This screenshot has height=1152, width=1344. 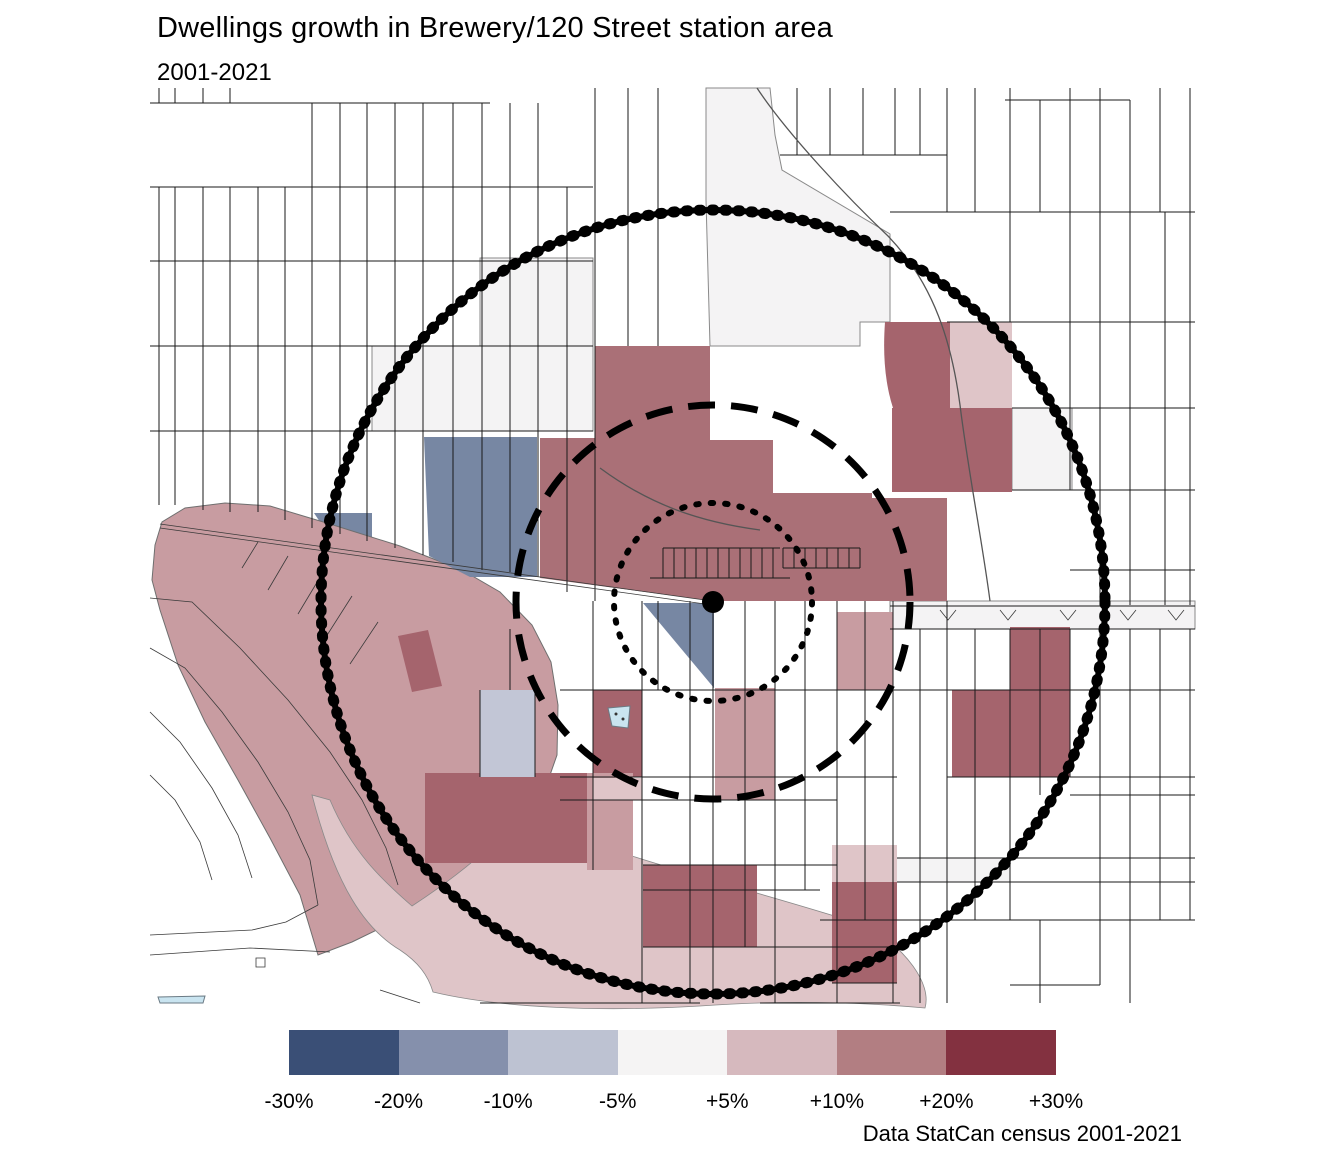 What do you see at coordinates (1022, 1133) in the screenshot?
I see `data-attribution: Data StatCan census 2001-2021` at bounding box center [1022, 1133].